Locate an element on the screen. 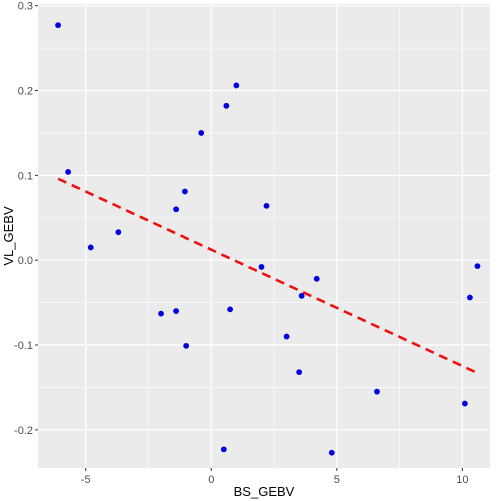 Image resolution: width=498 pixels, height=501 pixels. y-axis-ticks: -0.2 -0.1 0.0 0.1 0.2 0.3 is located at coordinates (26, 219).